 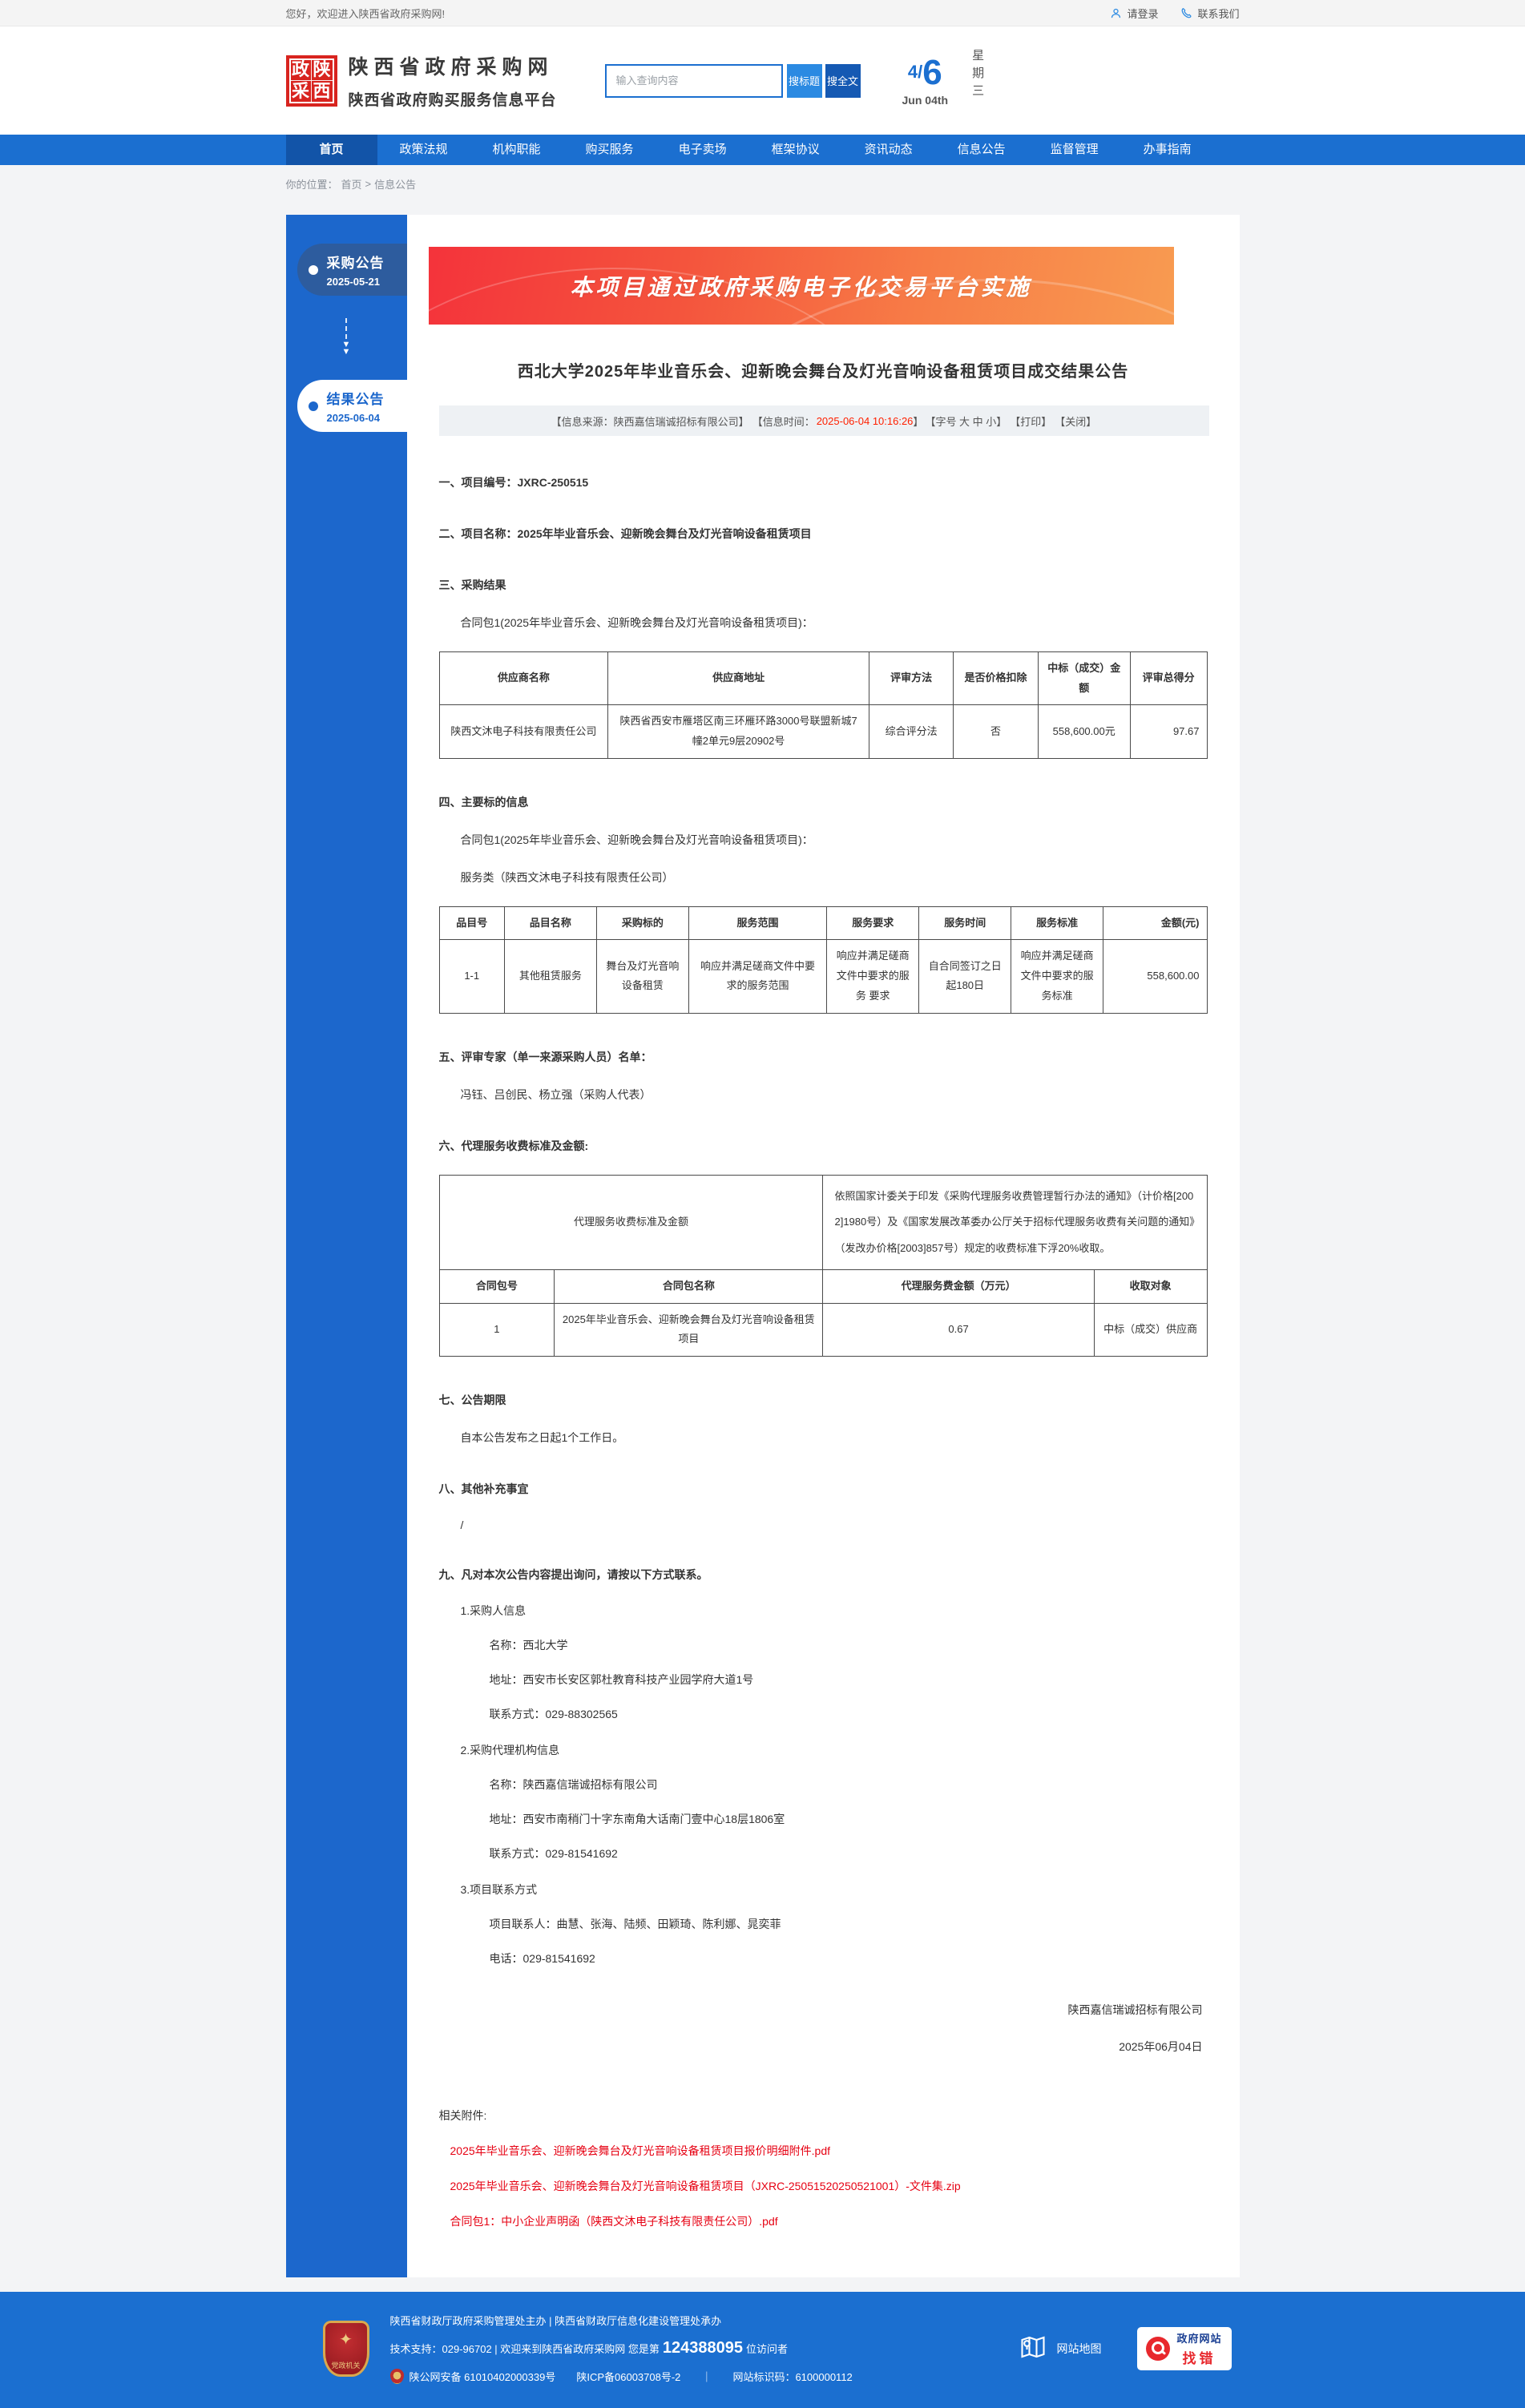 I want to click on font-size-controls: 【字号 大 中 小】, so click(x=966, y=422).